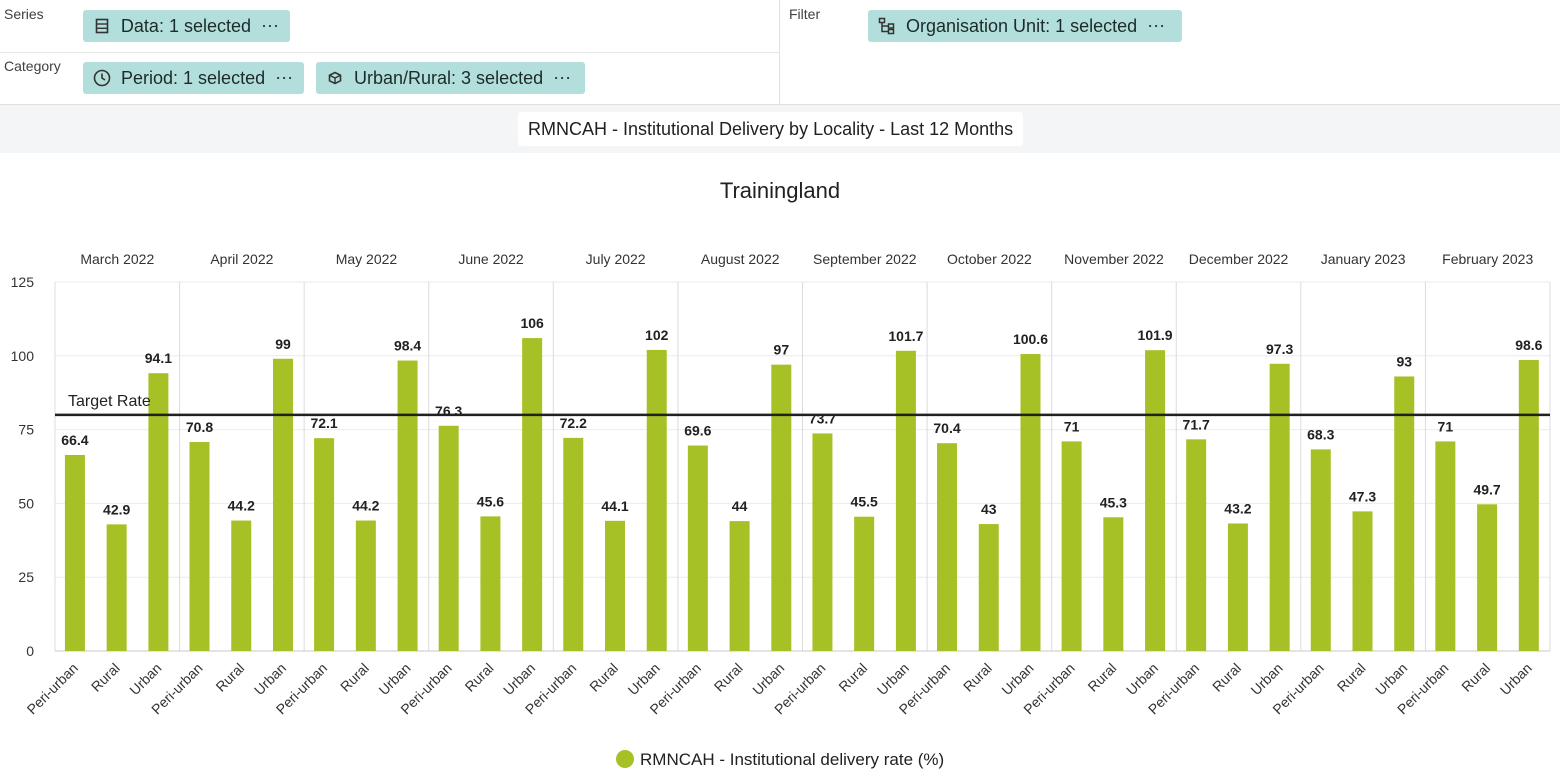  Describe the element at coordinates (1025, 26) in the screenshot. I see `org-unit-chip: Organisation Unit: 1 selected ⋯` at that location.